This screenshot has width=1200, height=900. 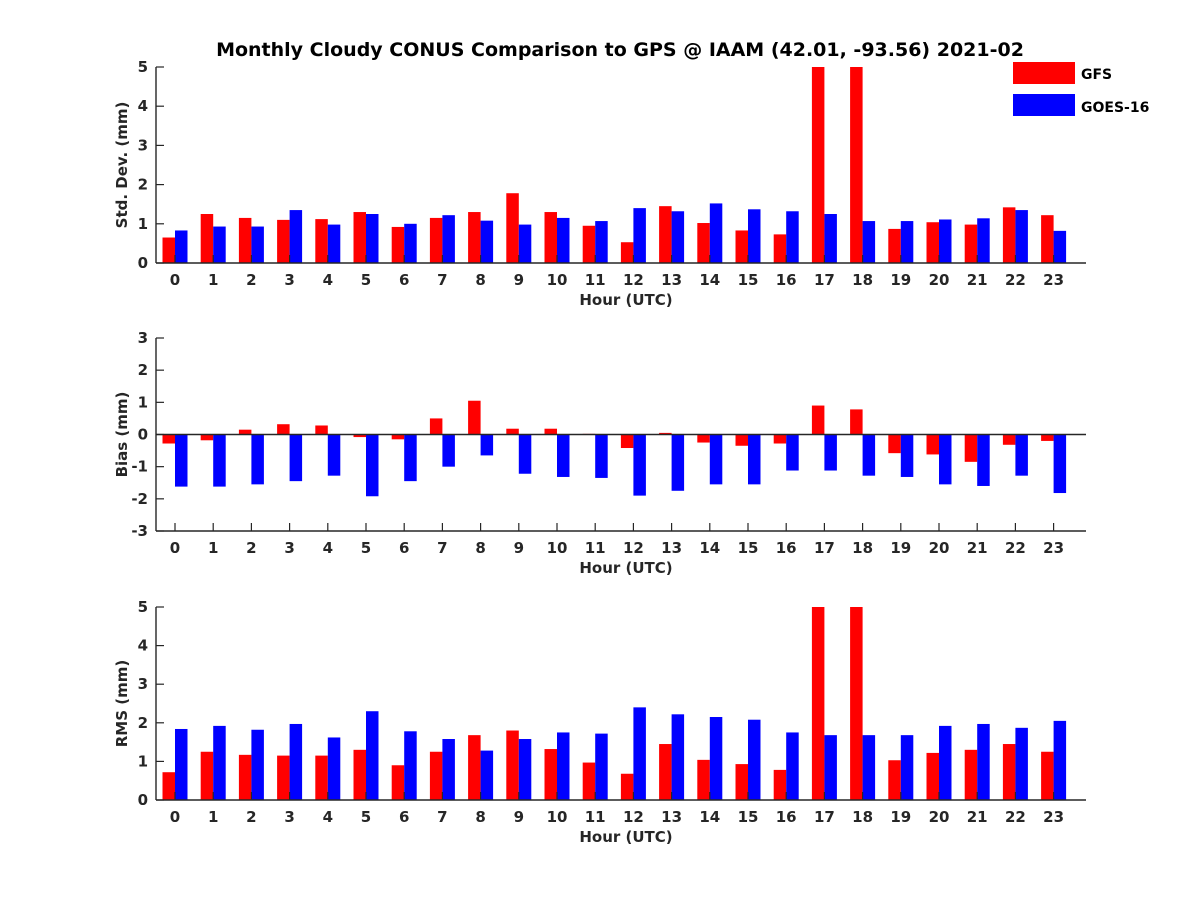 What do you see at coordinates (671, 817) in the screenshot?
I see `x-tick-label: 13` at bounding box center [671, 817].